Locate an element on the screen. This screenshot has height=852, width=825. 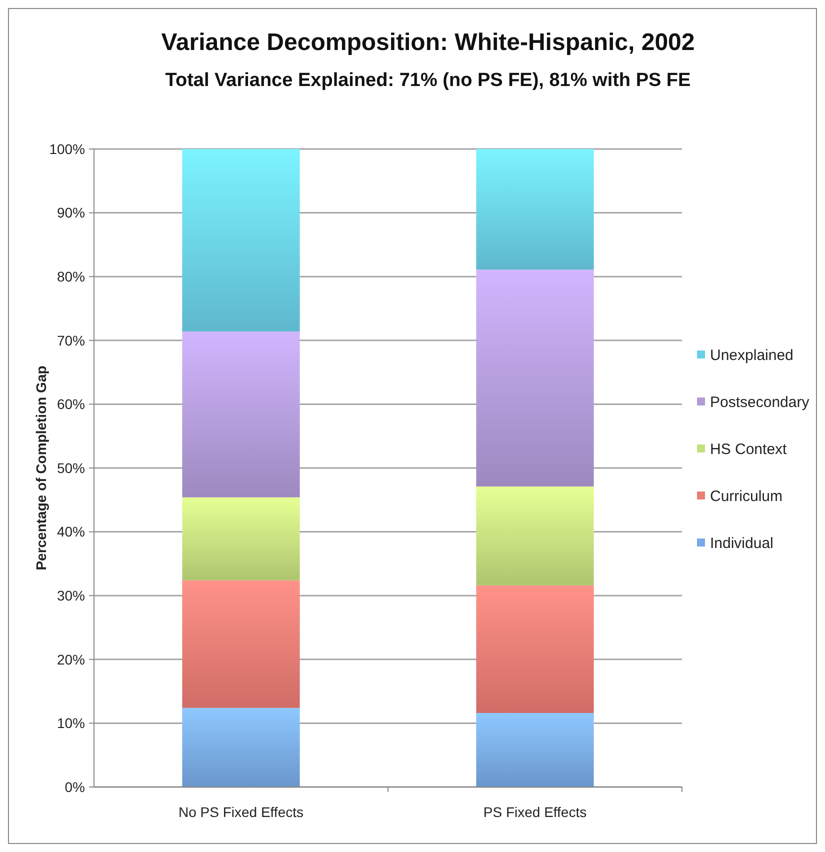
legend-label: Unexplained is located at coordinates (752, 355).